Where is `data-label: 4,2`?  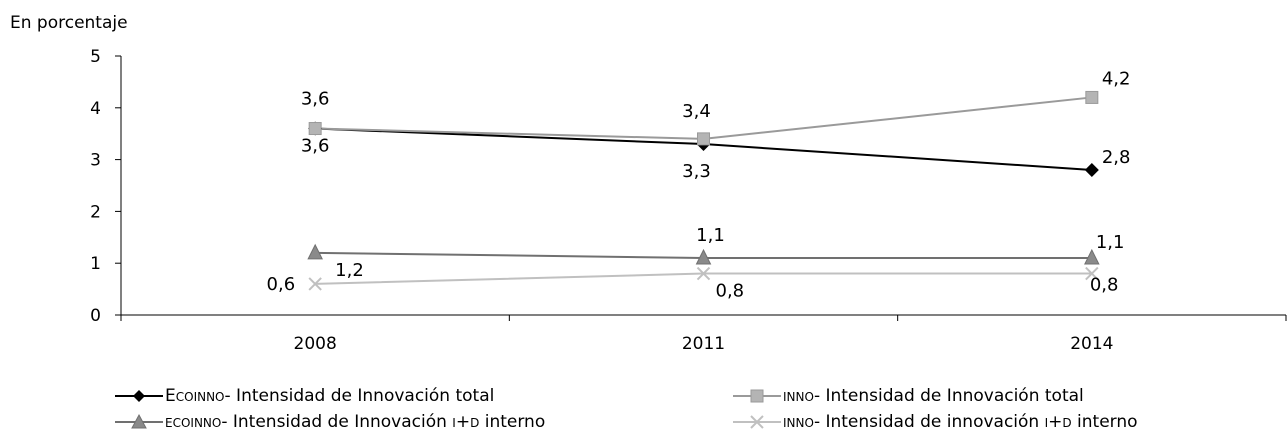
data-label: 4,2 is located at coordinates (1116, 78).